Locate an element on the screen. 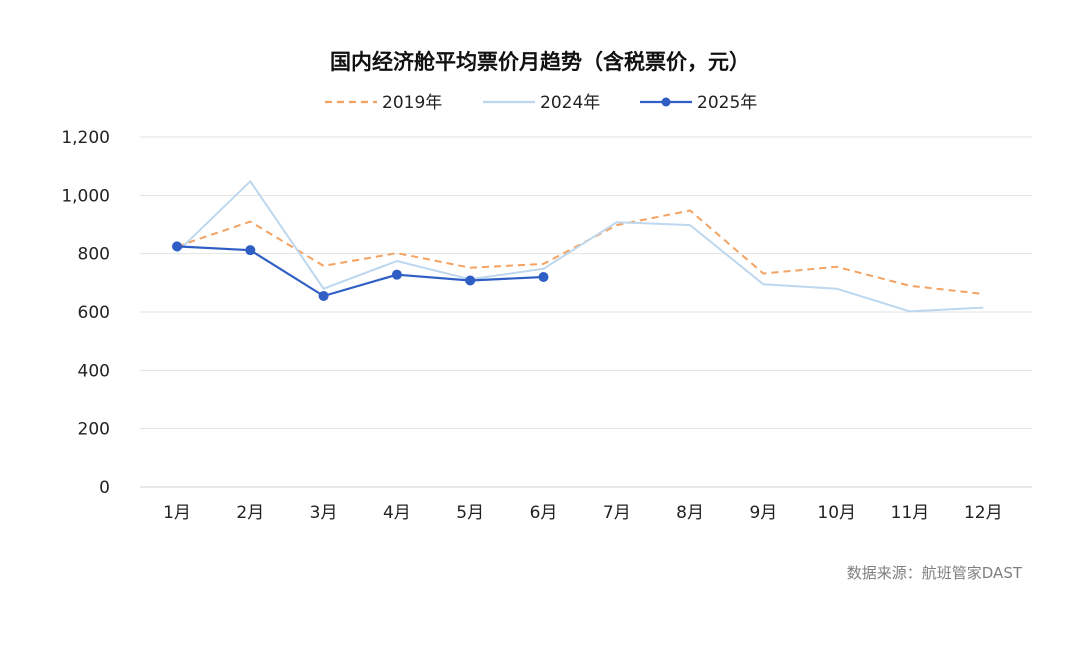 This screenshot has height=645, width=1080. y-tick-label: 600 is located at coordinates (94, 313).